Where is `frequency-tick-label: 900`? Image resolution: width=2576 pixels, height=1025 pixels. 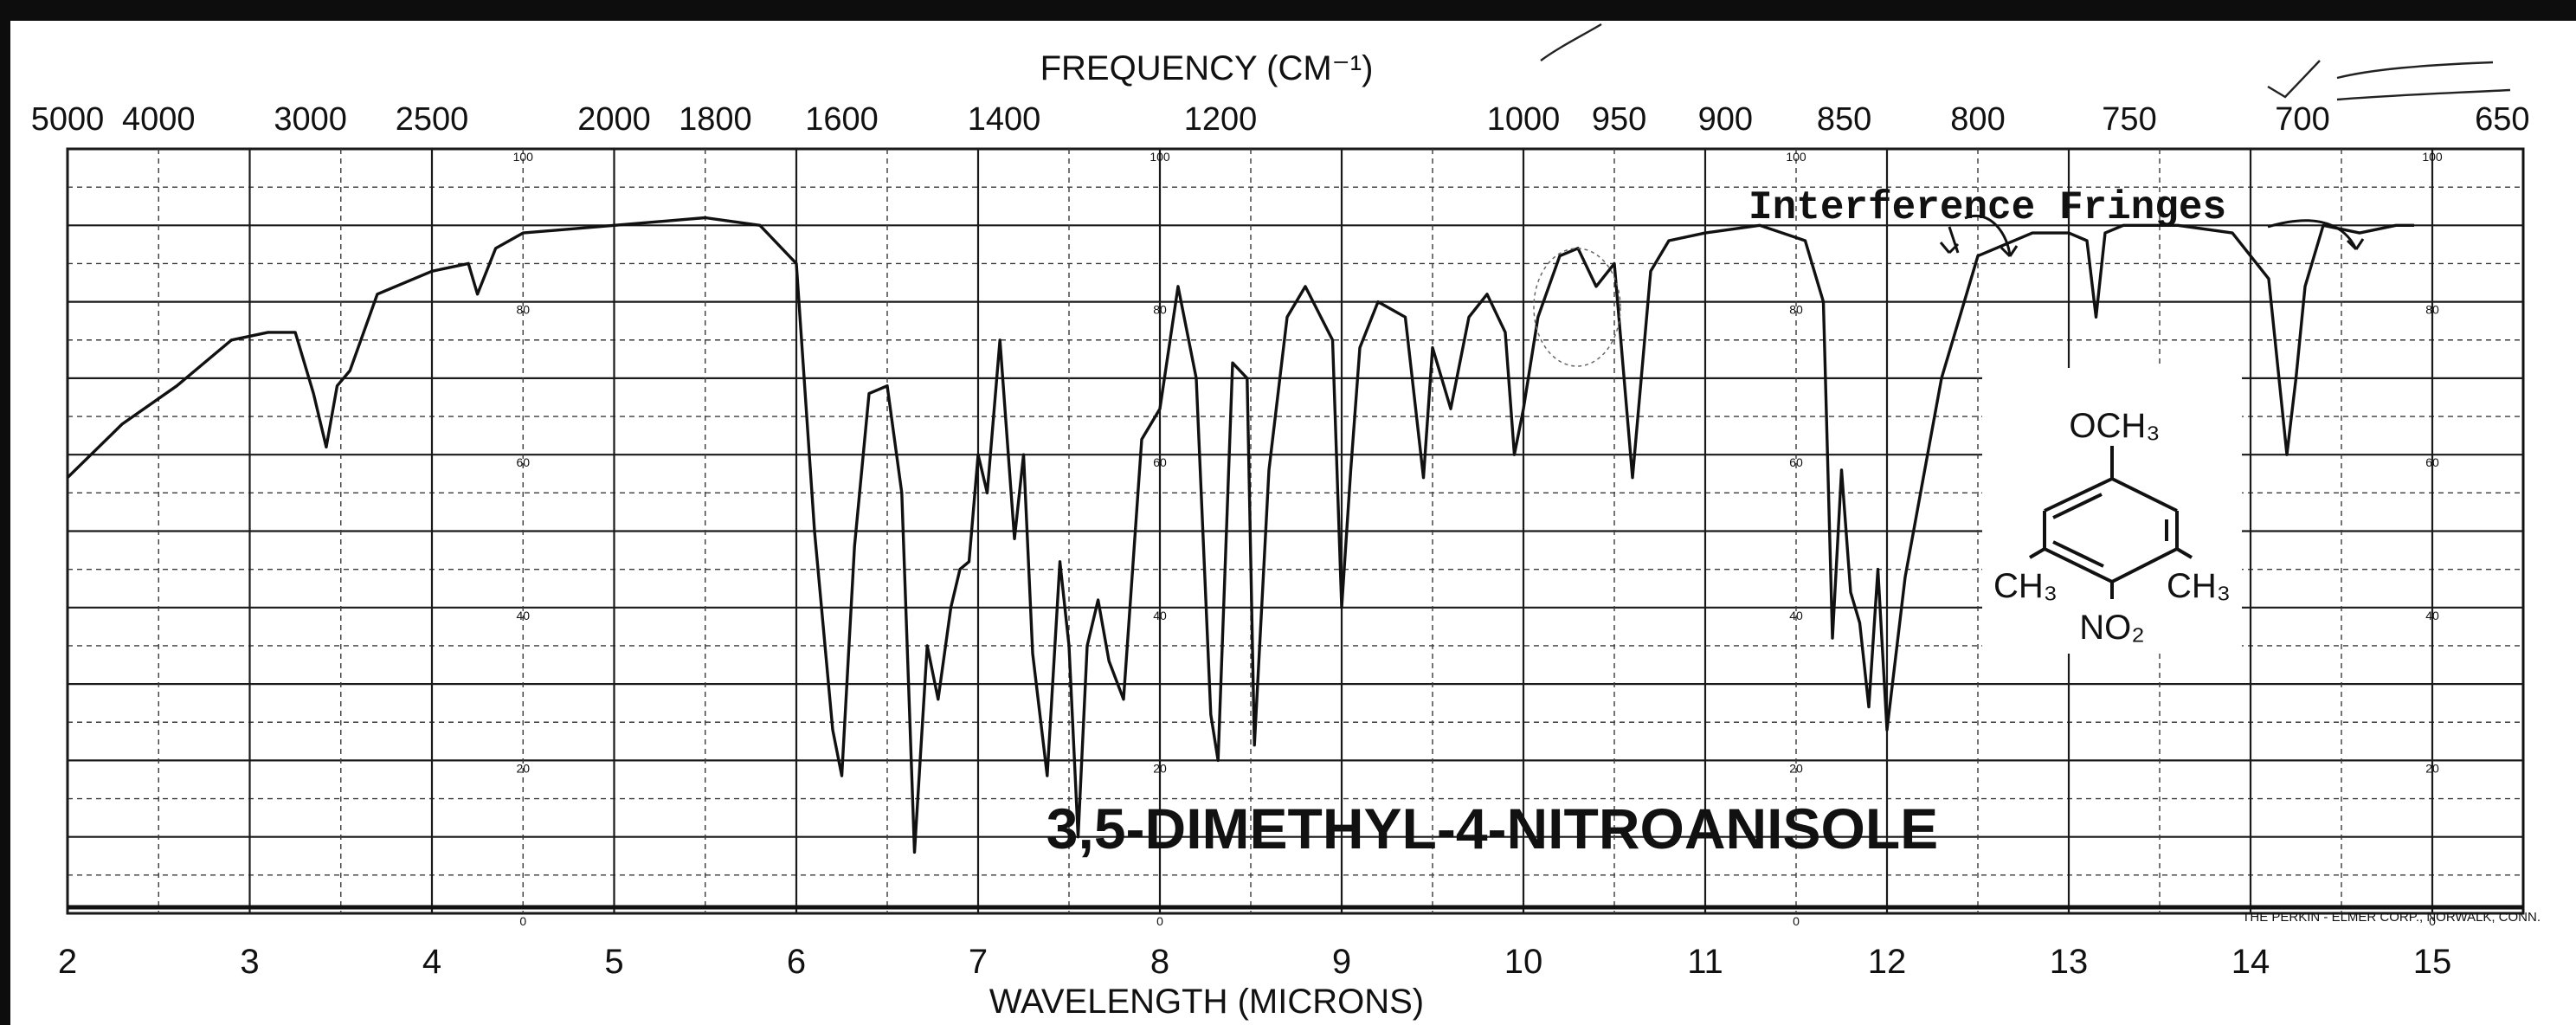 frequency-tick-label: 900 is located at coordinates (1725, 119).